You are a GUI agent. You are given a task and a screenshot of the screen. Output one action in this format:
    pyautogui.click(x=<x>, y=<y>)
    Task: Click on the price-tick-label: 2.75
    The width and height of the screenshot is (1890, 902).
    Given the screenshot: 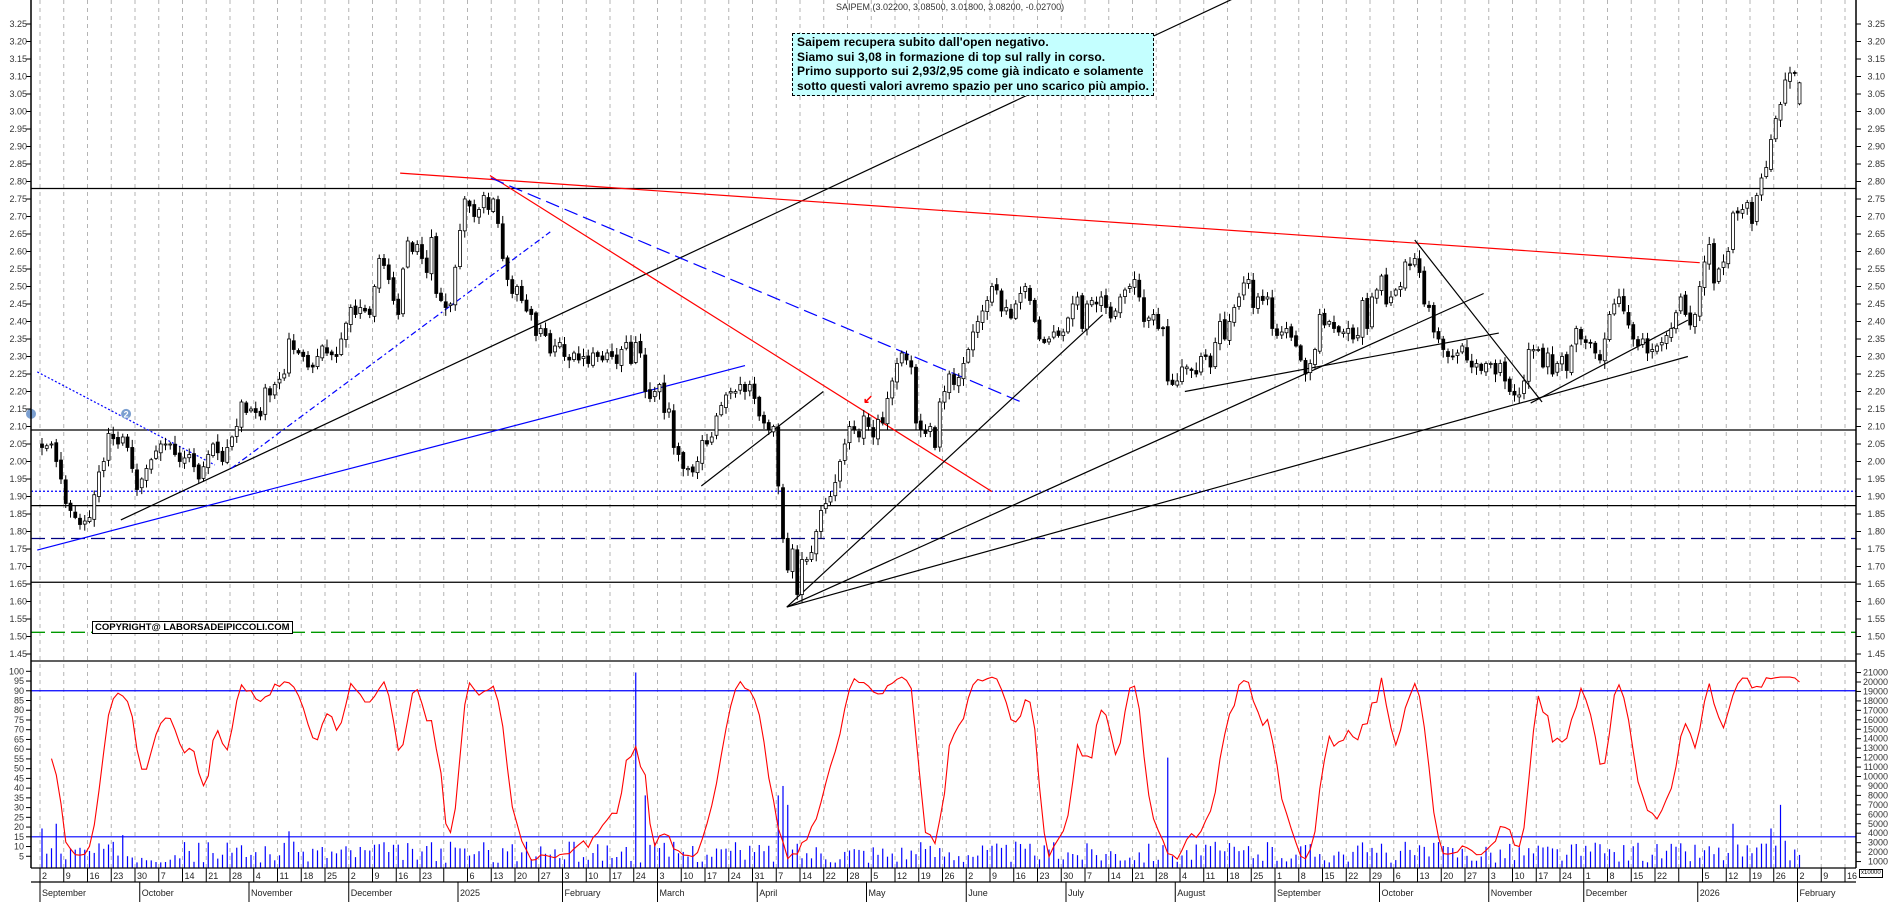 What is the action you would take?
    pyautogui.click(x=18, y=199)
    